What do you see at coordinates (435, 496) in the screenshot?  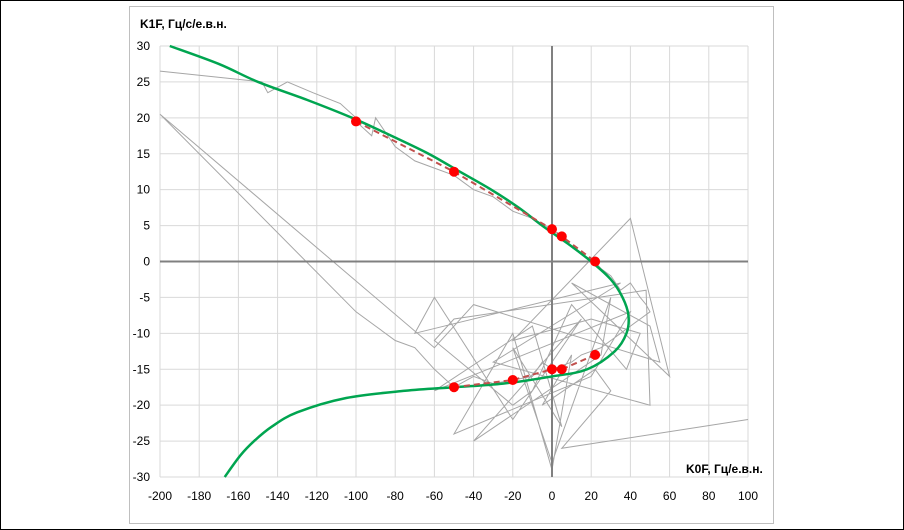 I see `x-tick-label: -60` at bounding box center [435, 496].